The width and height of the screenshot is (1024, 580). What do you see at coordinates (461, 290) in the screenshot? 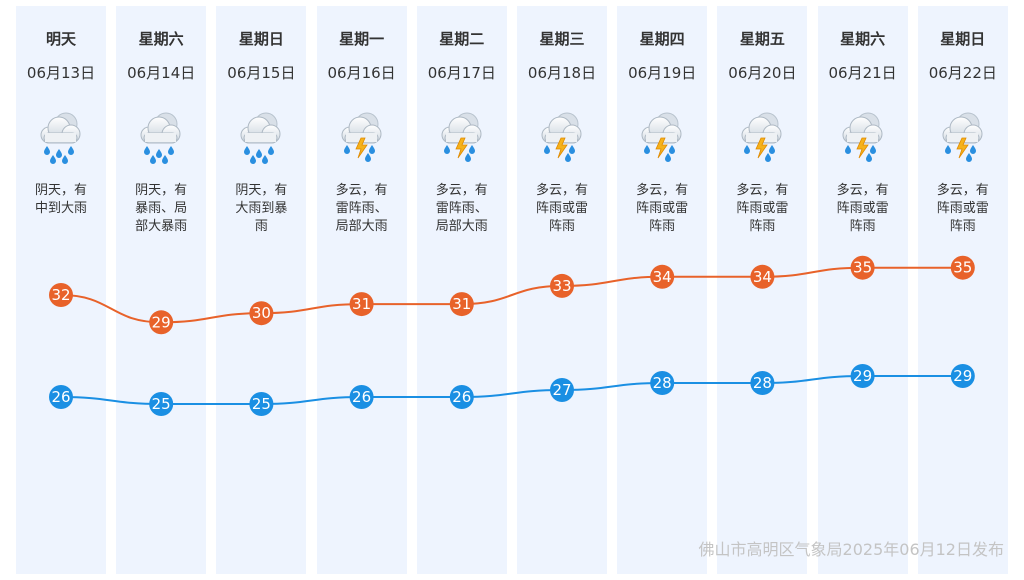
I see `forecast-day: 星期二 06月17日多云，有雷阵雨、局部大雨` at bounding box center [461, 290].